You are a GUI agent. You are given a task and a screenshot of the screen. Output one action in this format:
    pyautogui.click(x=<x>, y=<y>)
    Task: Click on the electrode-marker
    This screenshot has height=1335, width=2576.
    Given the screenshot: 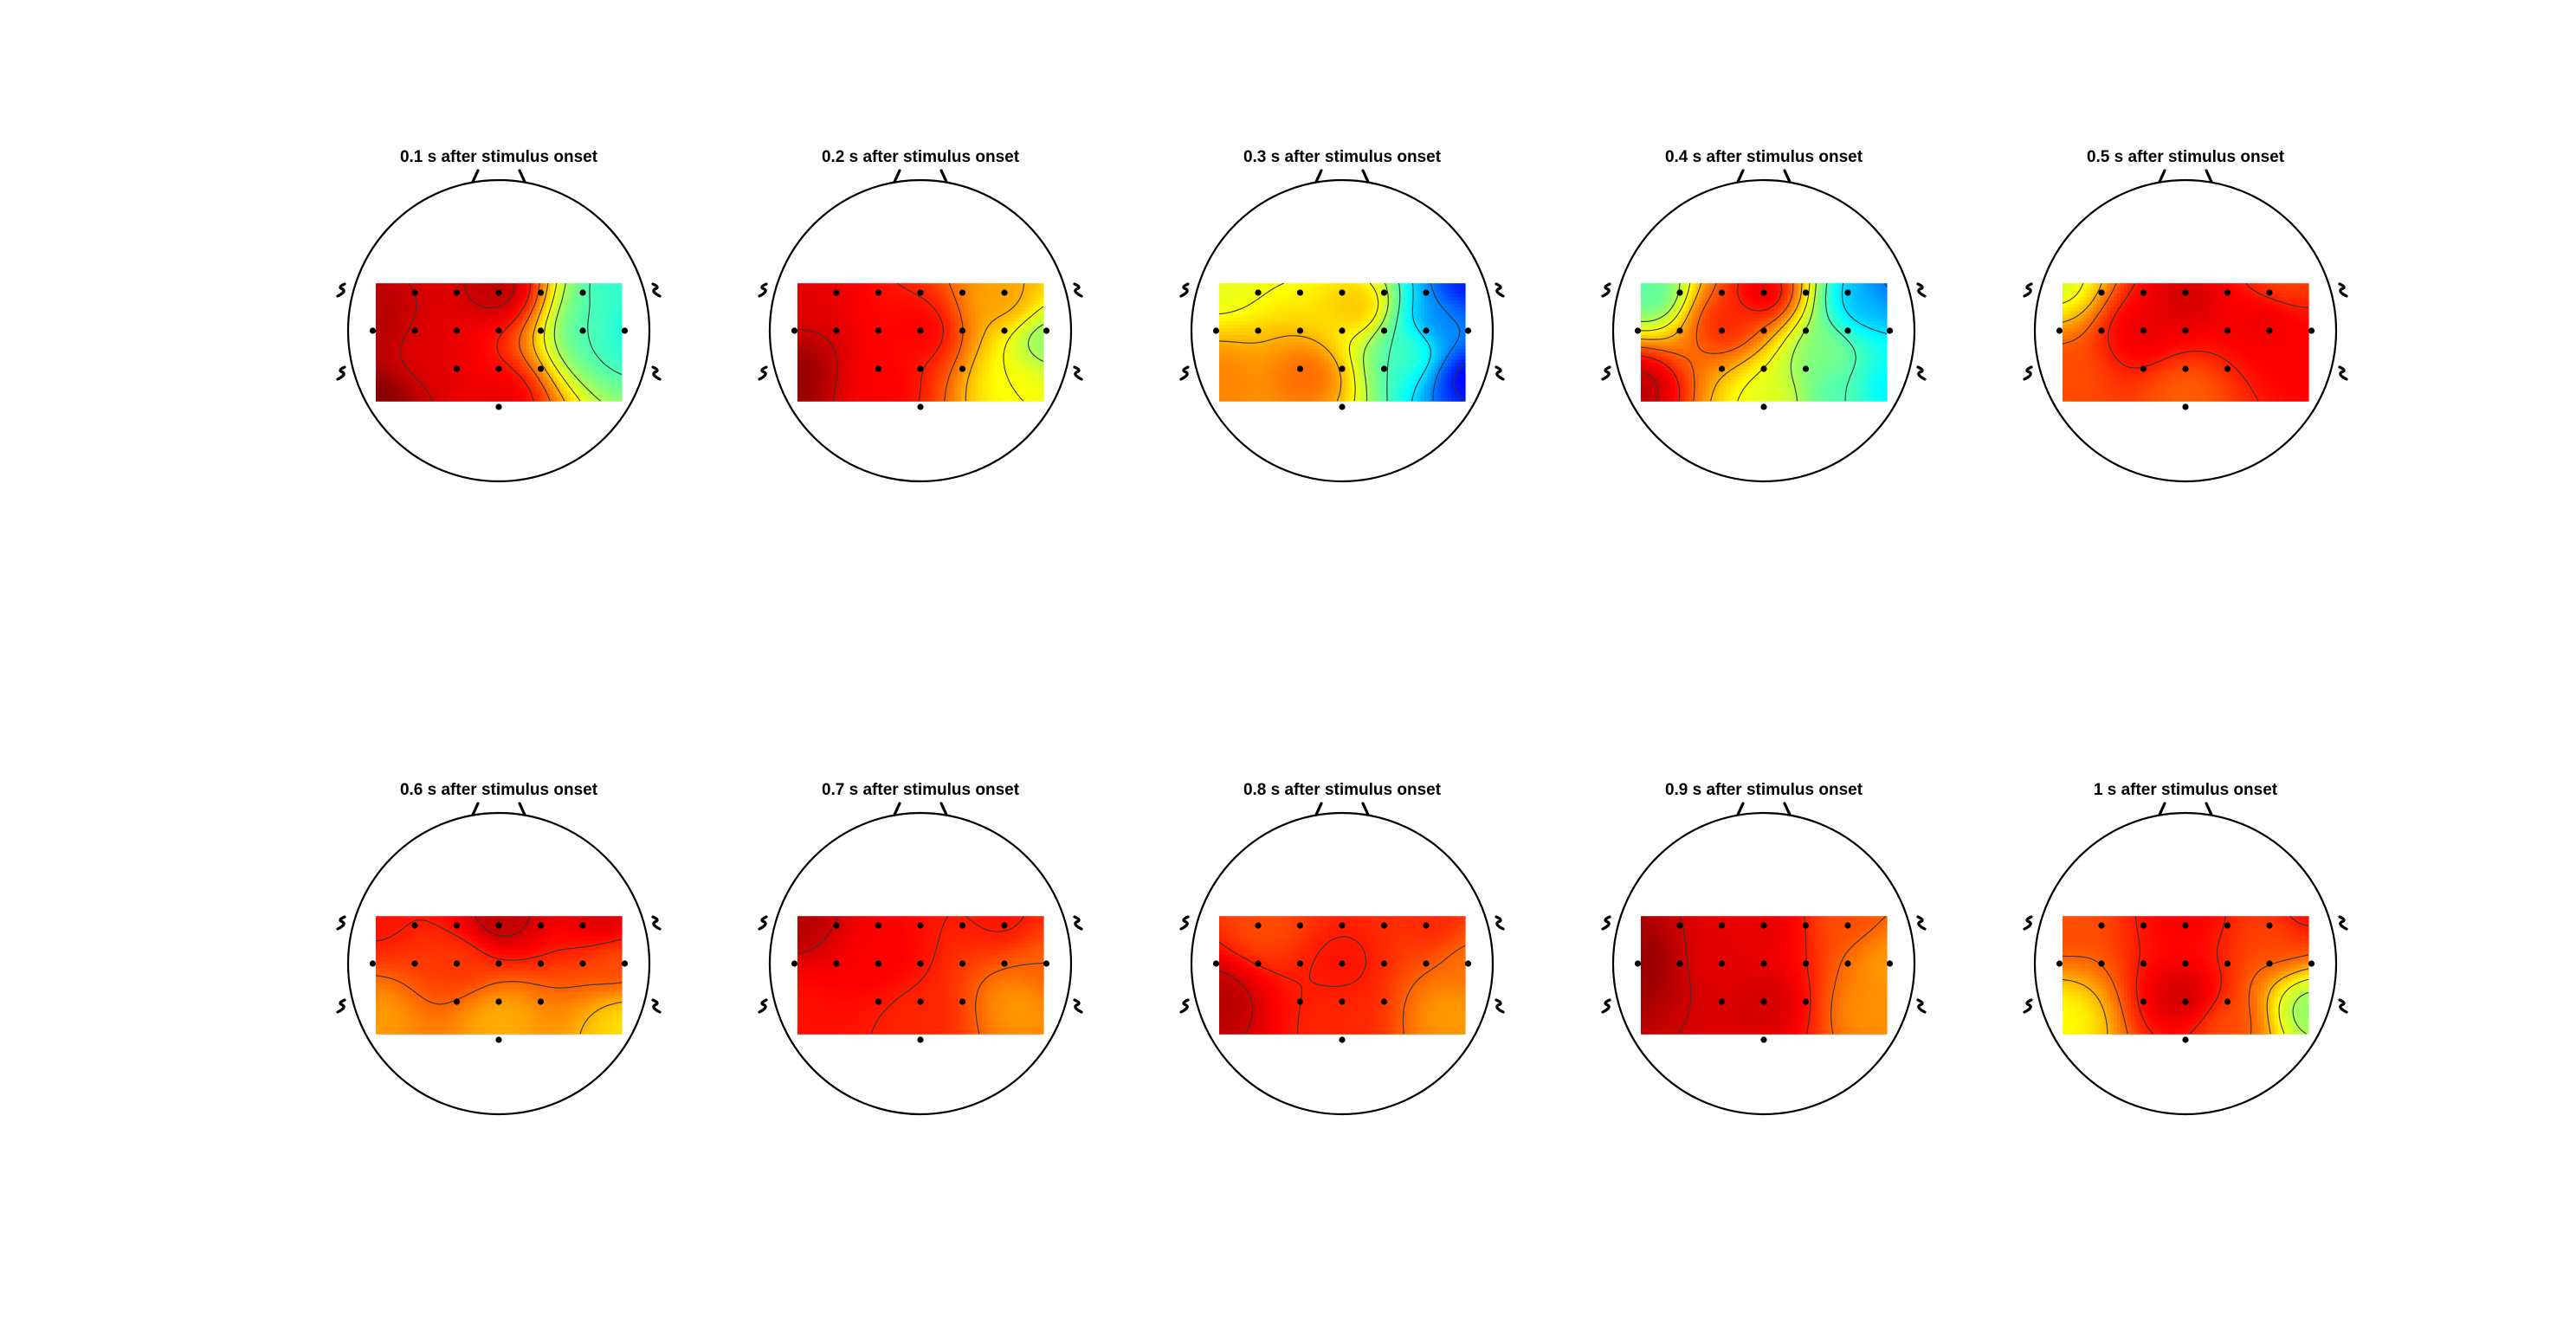 What is the action you would take?
    pyautogui.click(x=373, y=330)
    